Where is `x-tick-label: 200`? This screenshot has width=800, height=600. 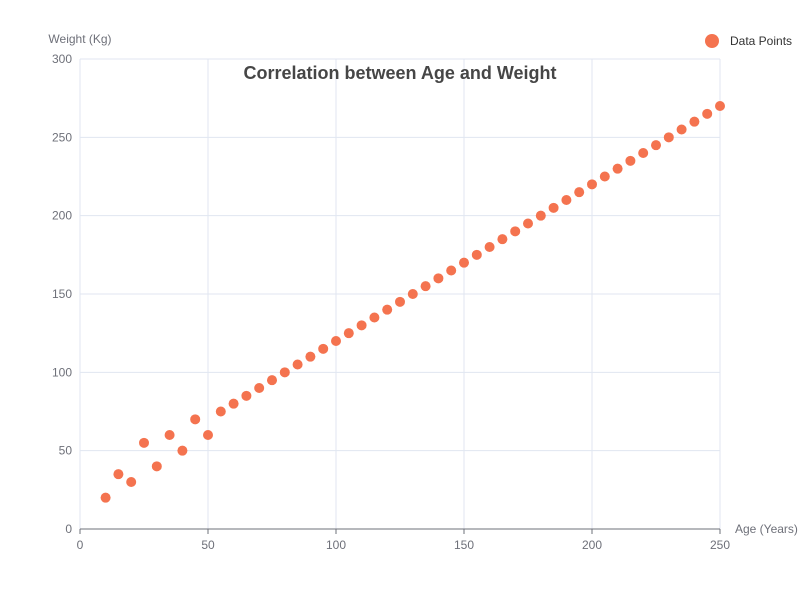 x-tick-label: 200 is located at coordinates (592, 545).